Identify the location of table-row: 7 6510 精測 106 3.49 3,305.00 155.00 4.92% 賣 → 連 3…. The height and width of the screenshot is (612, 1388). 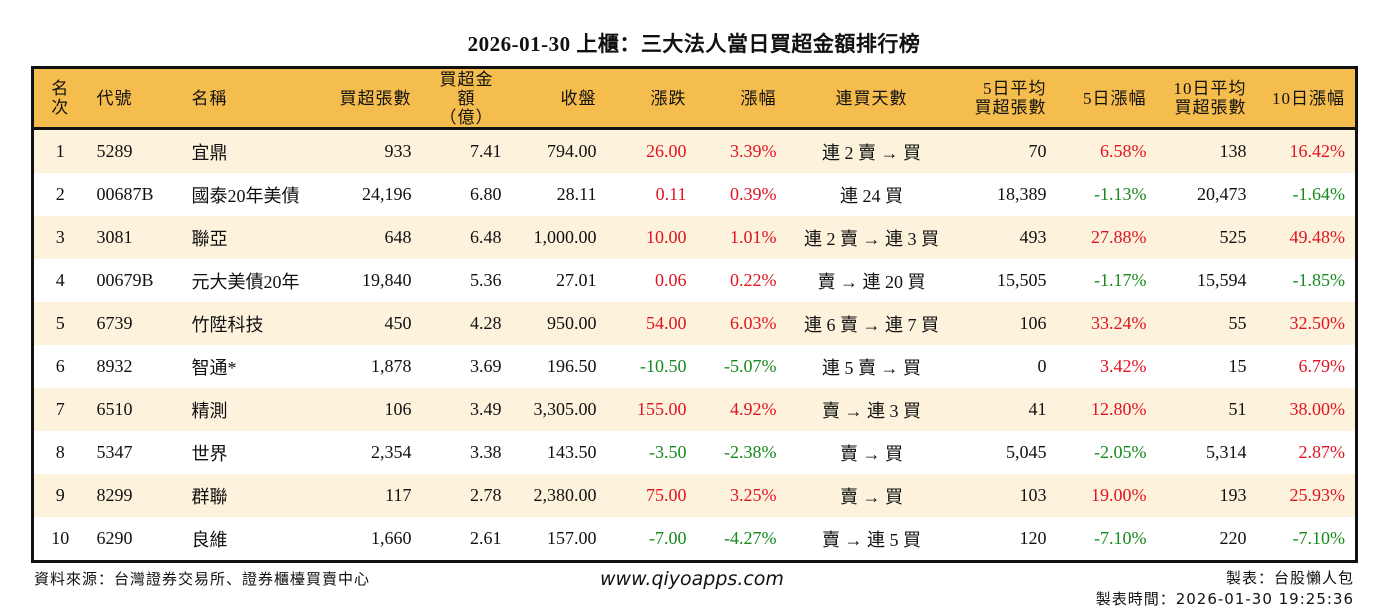
(694, 409).